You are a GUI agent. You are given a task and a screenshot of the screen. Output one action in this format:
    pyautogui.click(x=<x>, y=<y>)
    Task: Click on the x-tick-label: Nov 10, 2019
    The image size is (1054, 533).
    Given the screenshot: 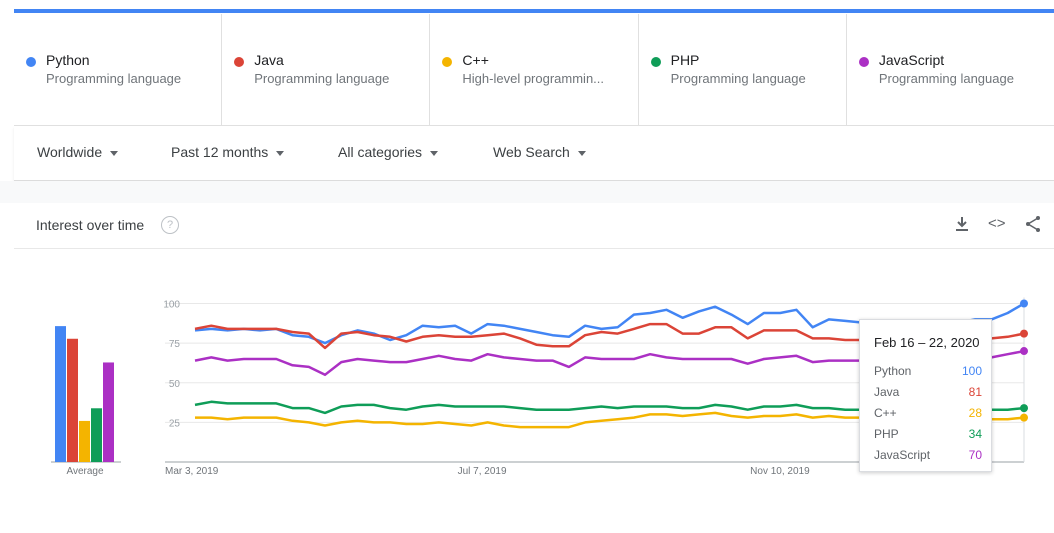 What is the action you would take?
    pyautogui.click(x=780, y=471)
    